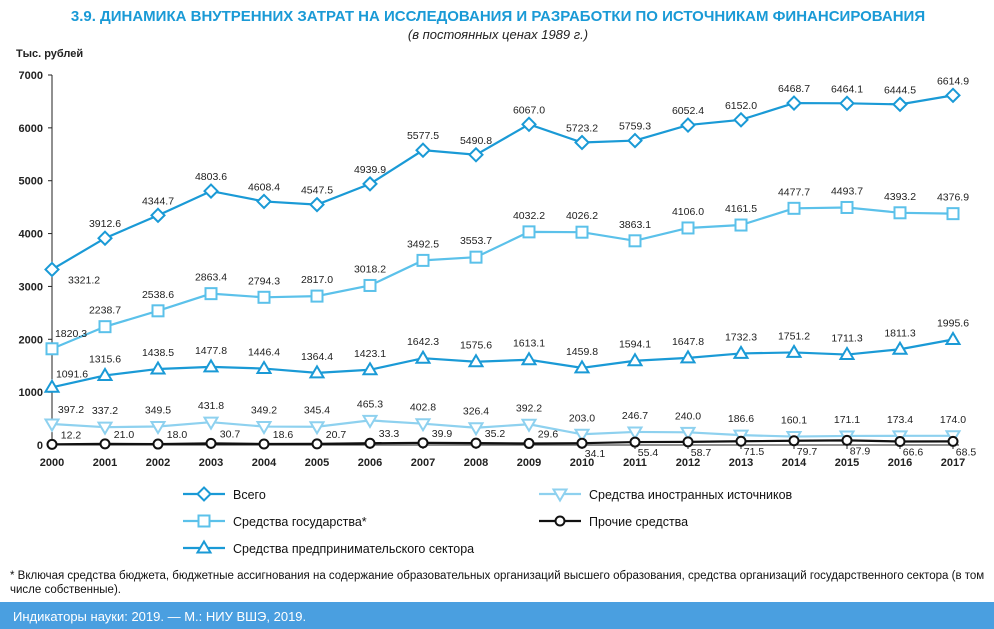  Describe the element at coordinates (158, 353) in the screenshot. I see `data-label: 1438.5` at that location.